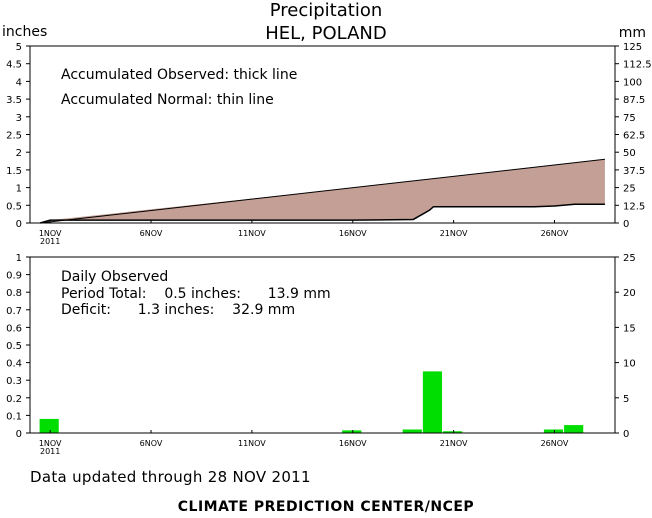 The height and width of the screenshot is (518, 652). I want to click on observed-line, so click(322, 213).